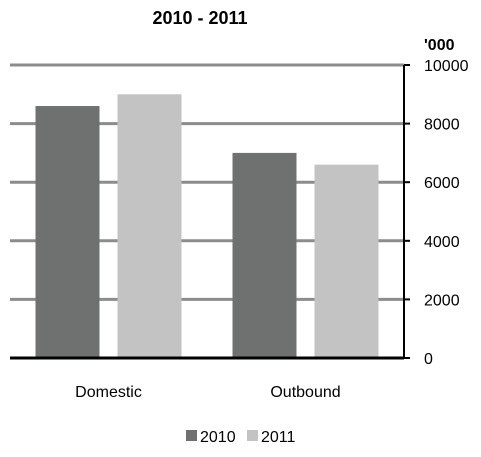  I want to click on bar-2010-domestic, so click(67, 232).